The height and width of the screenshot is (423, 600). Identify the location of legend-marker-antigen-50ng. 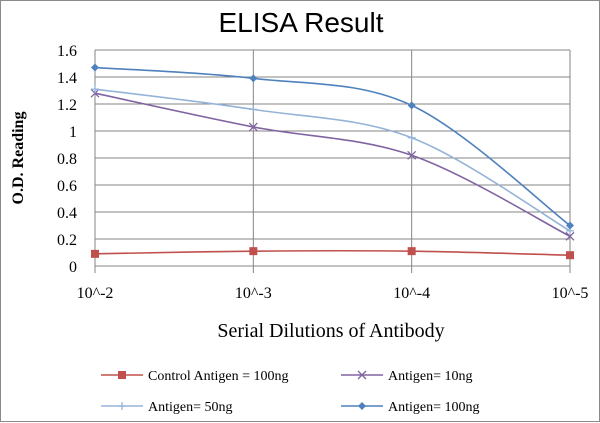
(122, 406).